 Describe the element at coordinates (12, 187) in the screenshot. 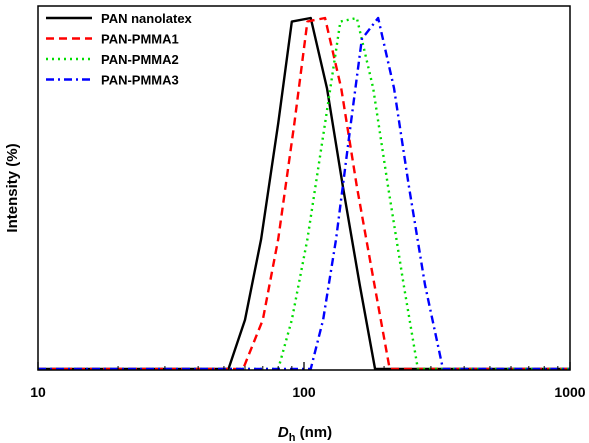

I see `y-axis-title: Intensity (%)` at that location.